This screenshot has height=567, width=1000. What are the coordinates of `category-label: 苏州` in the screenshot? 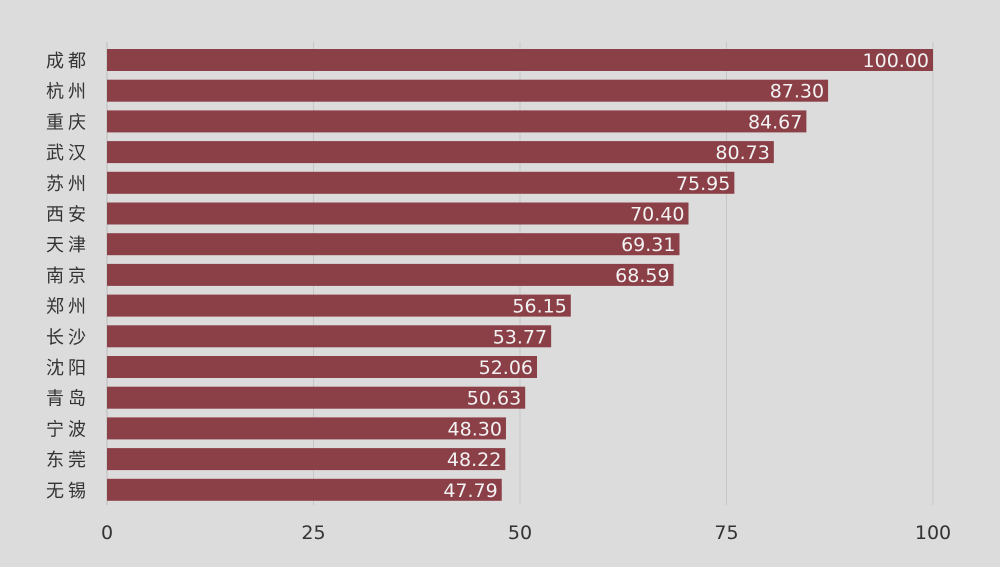 It's located at (68, 184).